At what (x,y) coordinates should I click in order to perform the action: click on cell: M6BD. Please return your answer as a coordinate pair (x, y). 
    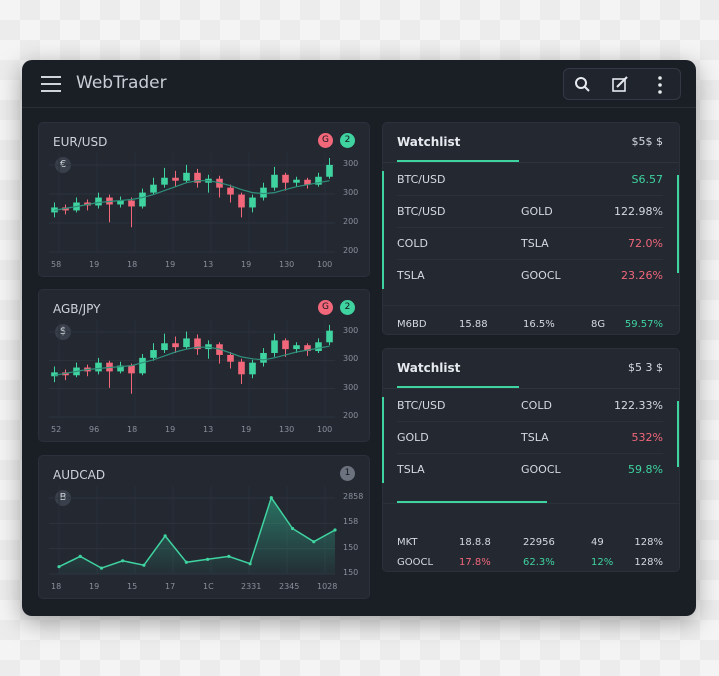
    Looking at the image, I should click on (412, 324).